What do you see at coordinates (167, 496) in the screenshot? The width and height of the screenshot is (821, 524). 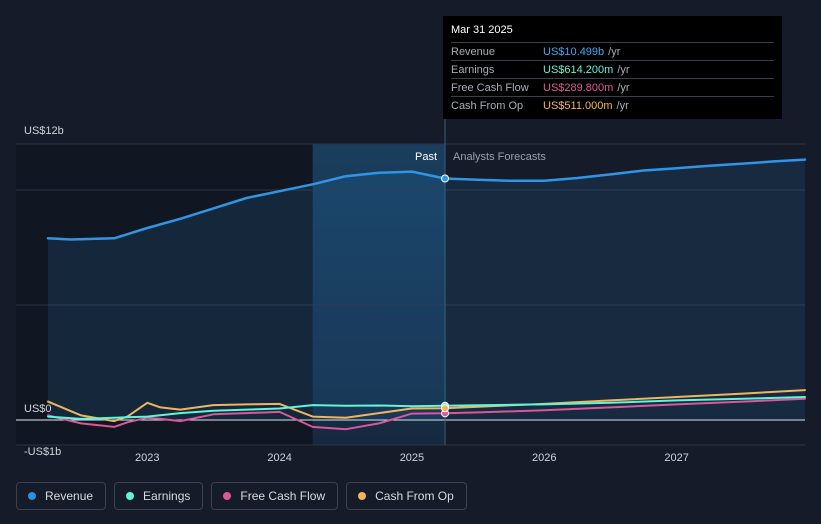 I see `legend-label: Earnings` at bounding box center [167, 496].